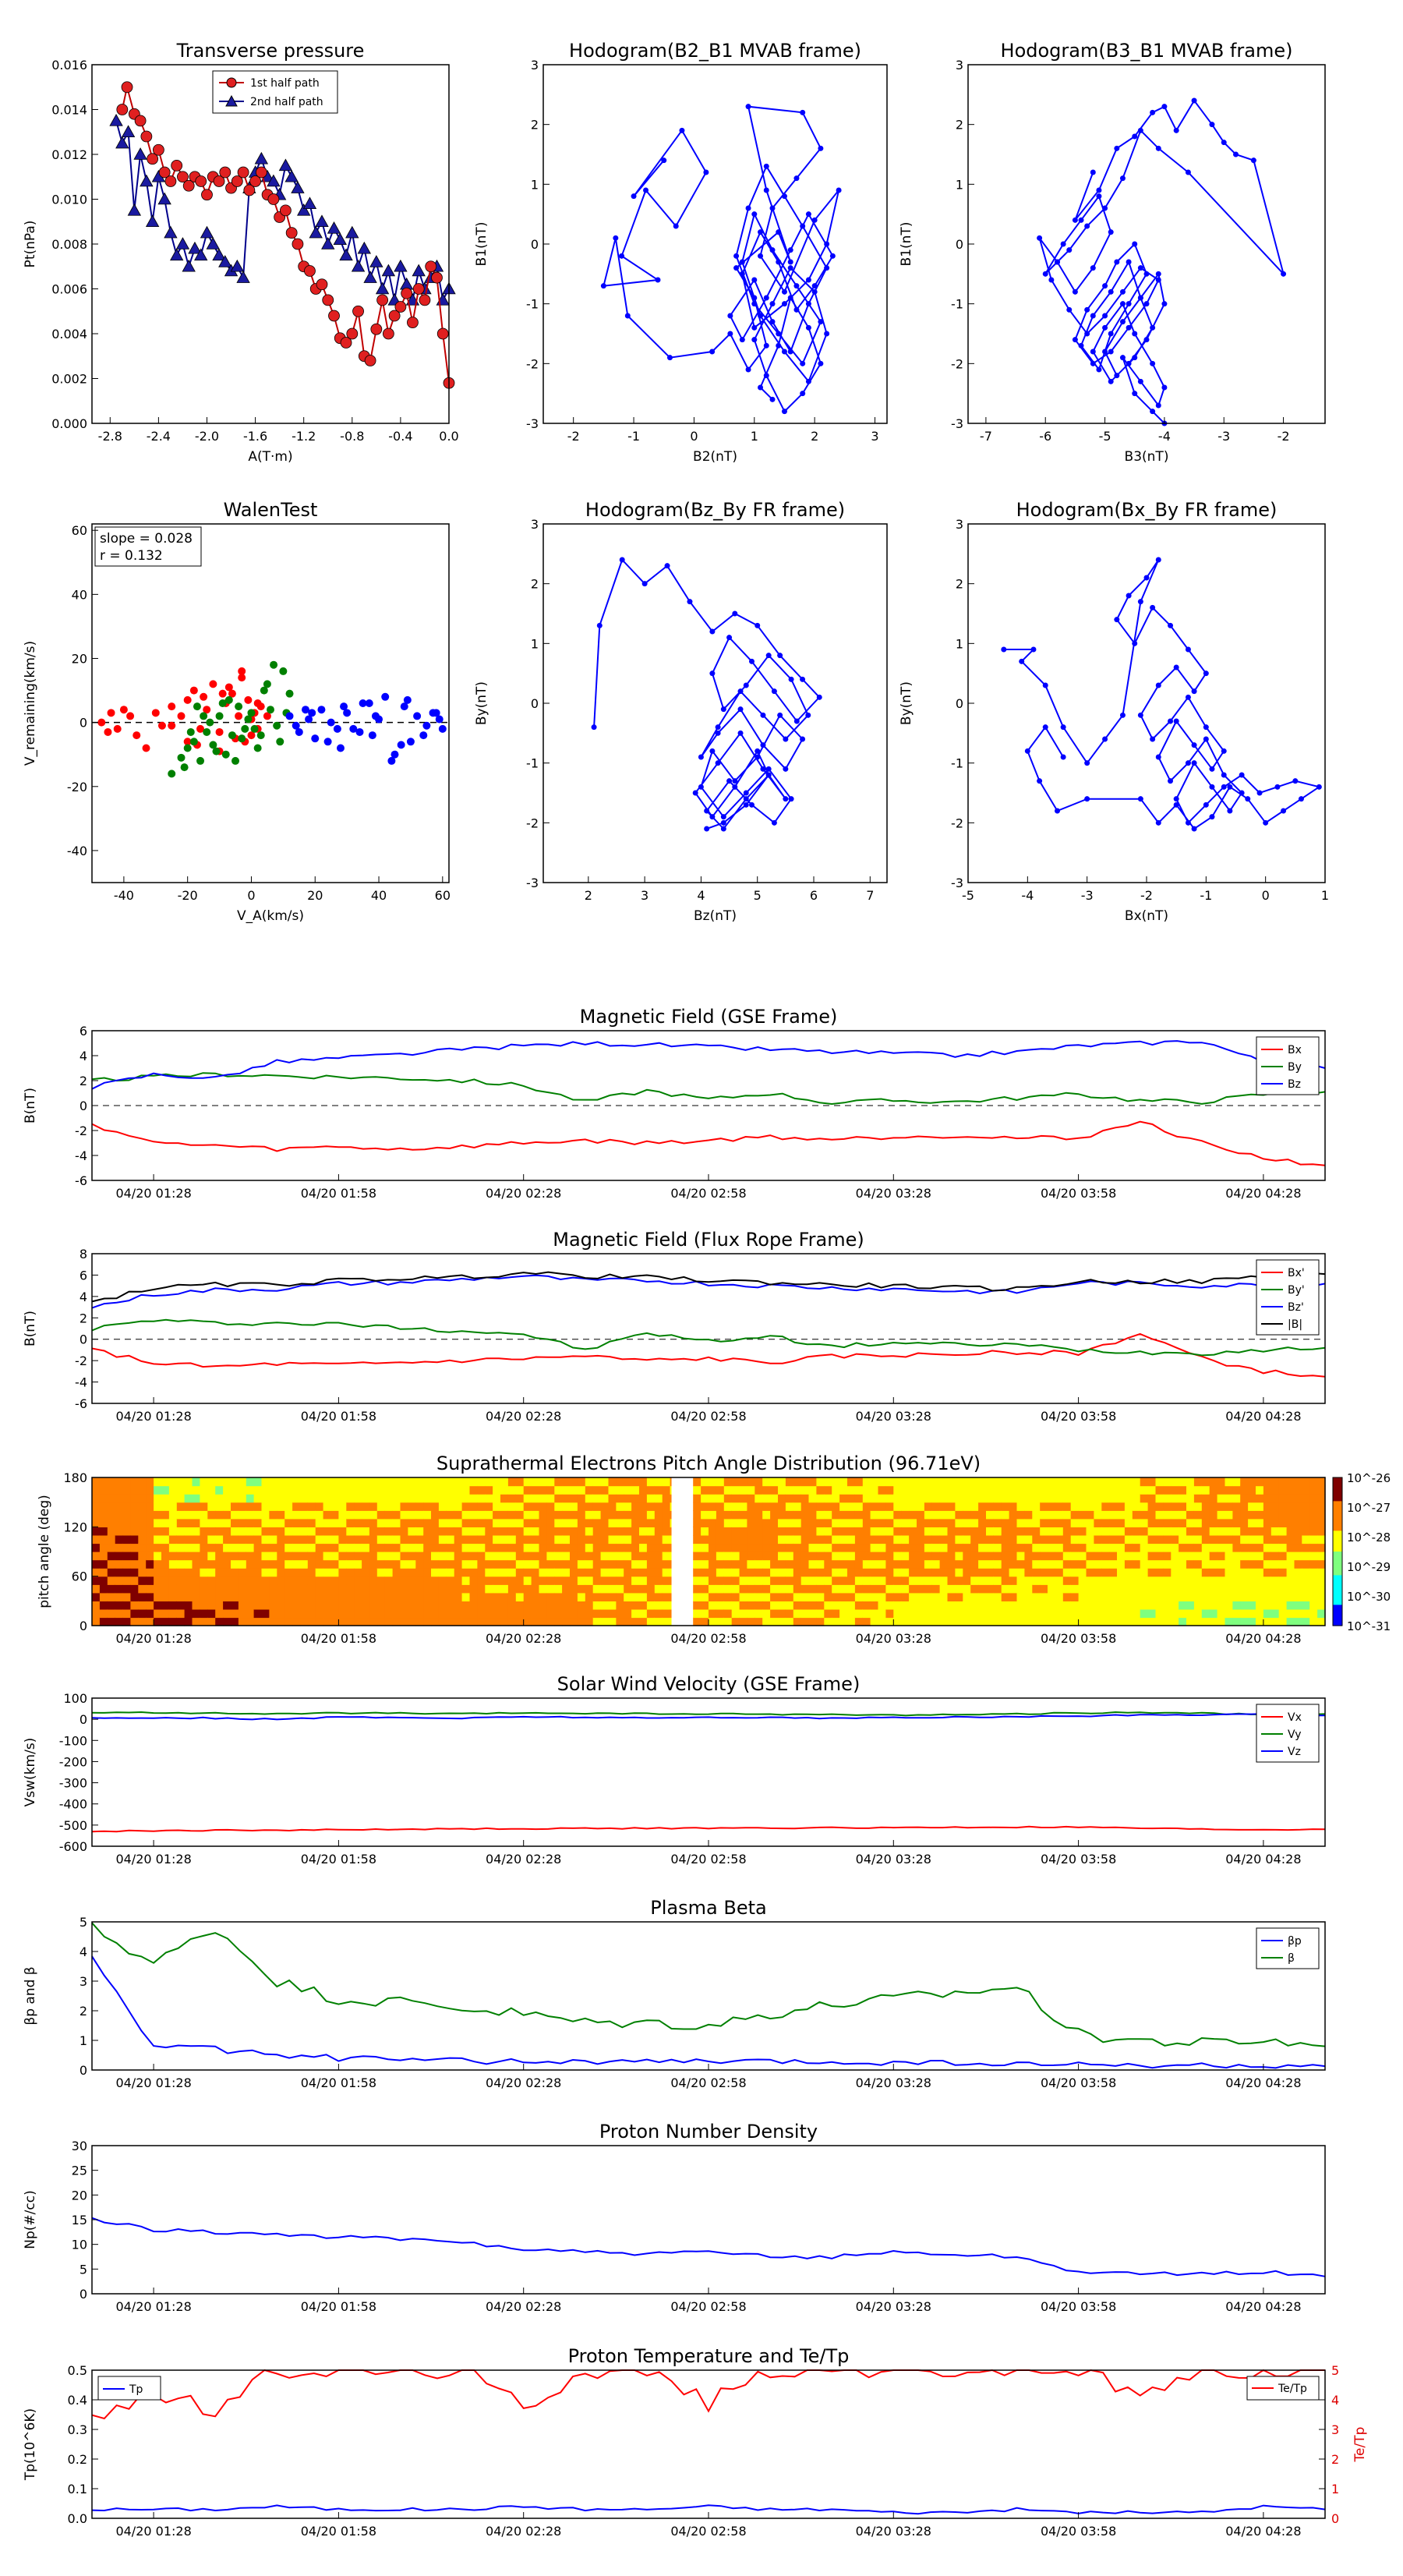  I want to click on b2b1-xtick-label: 0, so click(694, 436).